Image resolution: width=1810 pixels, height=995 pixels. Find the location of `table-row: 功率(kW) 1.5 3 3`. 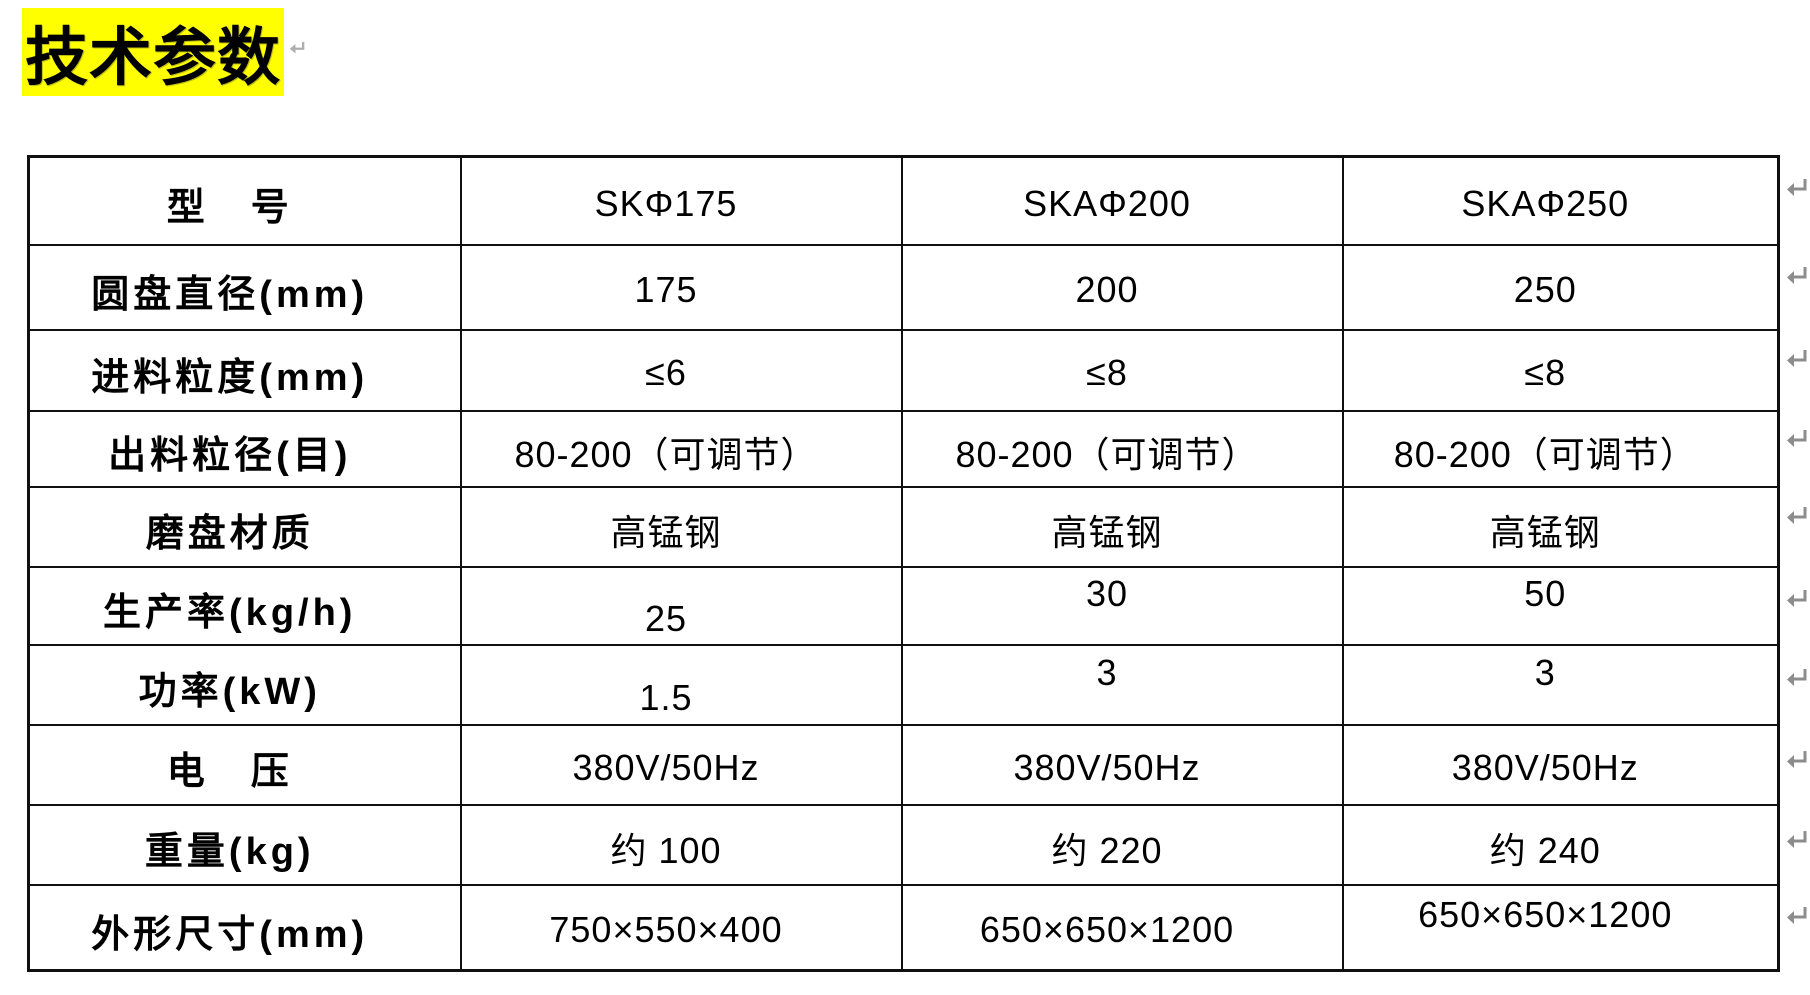

table-row: 功率(kW) 1.5 3 3 is located at coordinates (903, 684).